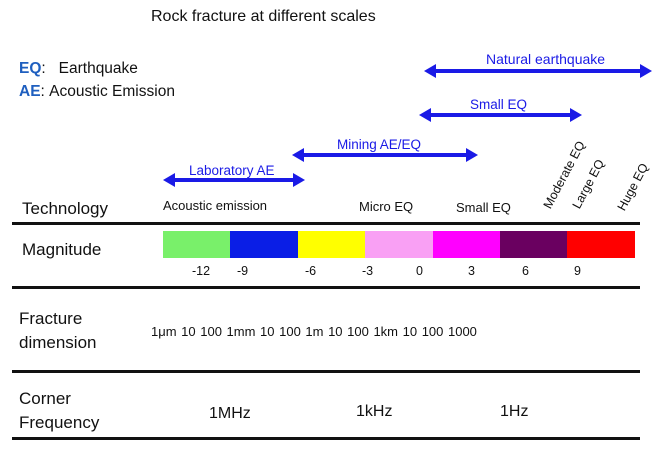 This screenshot has width=664, height=449. Describe the element at coordinates (65, 208) in the screenshot. I see `row-label-technology: Technology` at that location.